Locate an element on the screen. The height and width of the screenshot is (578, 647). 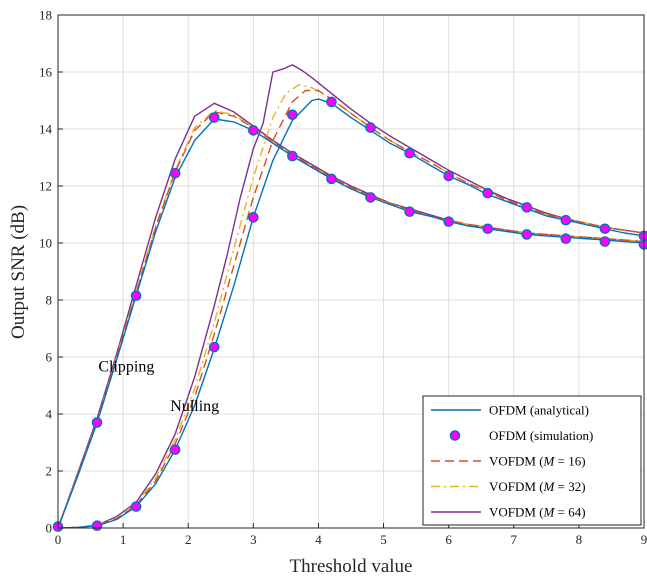
x-tick-label: 8 is located at coordinates (579, 539).